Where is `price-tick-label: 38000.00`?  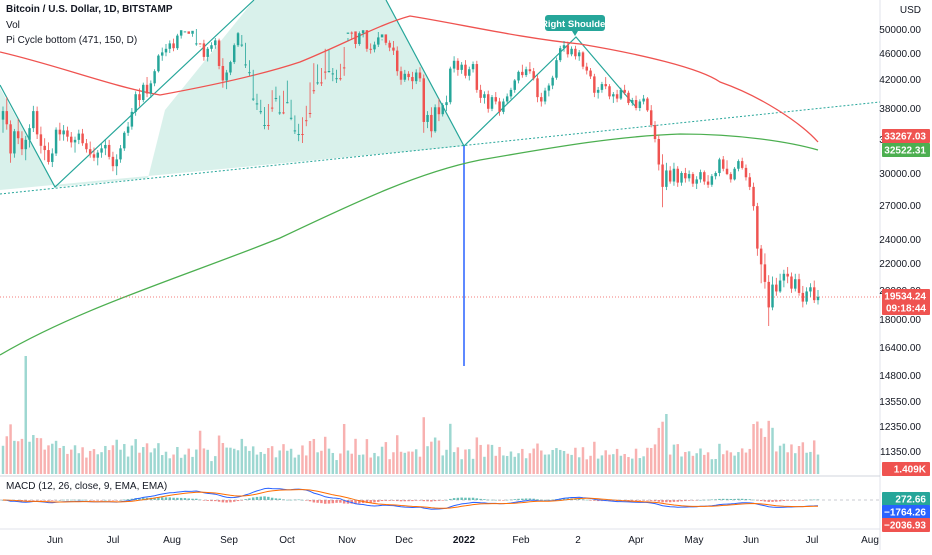 price-tick-label: 38000.00 is located at coordinates (900, 109).